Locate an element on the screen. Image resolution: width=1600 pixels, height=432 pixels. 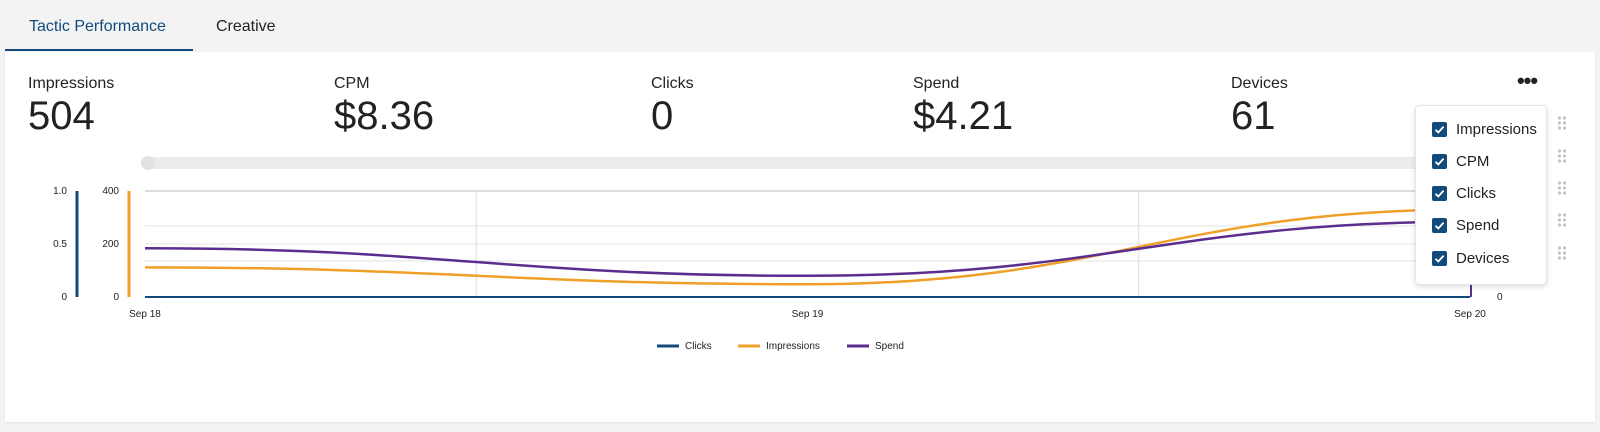
metric-value: 61 is located at coordinates (1253, 116).